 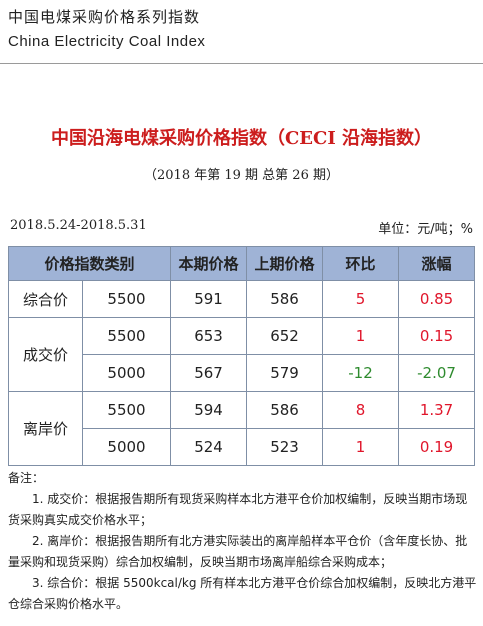 What do you see at coordinates (45, 354) in the screenshot?
I see `group-label: 成交价` at bounding box center [45, 354].